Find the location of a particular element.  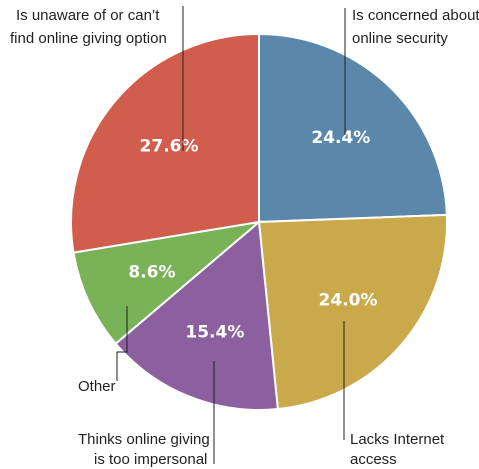

pie-slice-other is located at coordinates (167, 283).